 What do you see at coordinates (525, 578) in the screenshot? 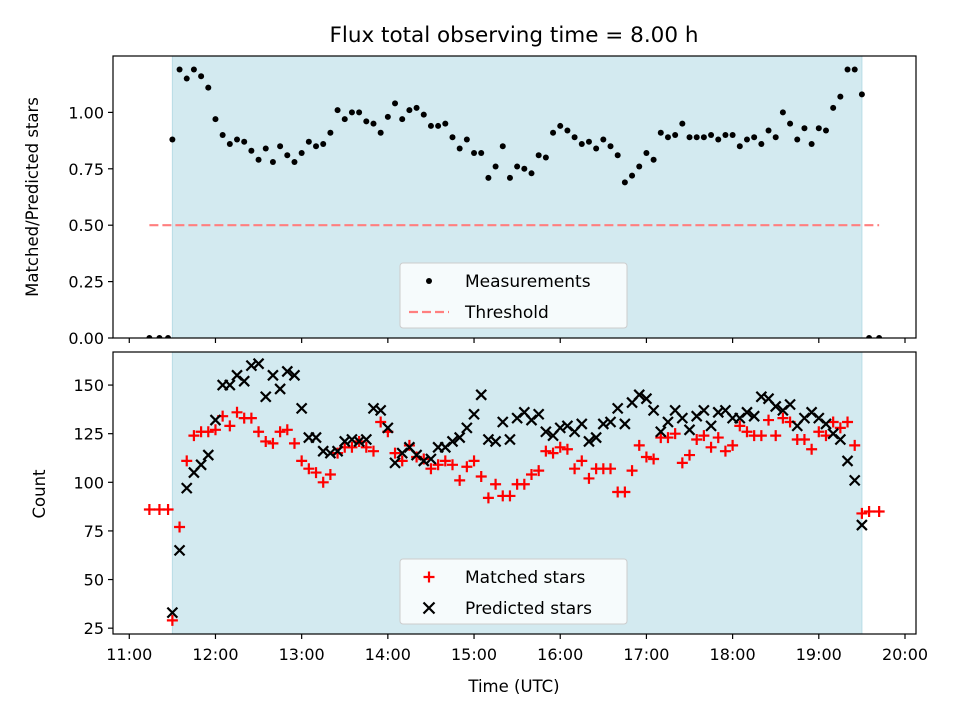
I see `legend-label: Matched stars` at bounding box center [525, 578].